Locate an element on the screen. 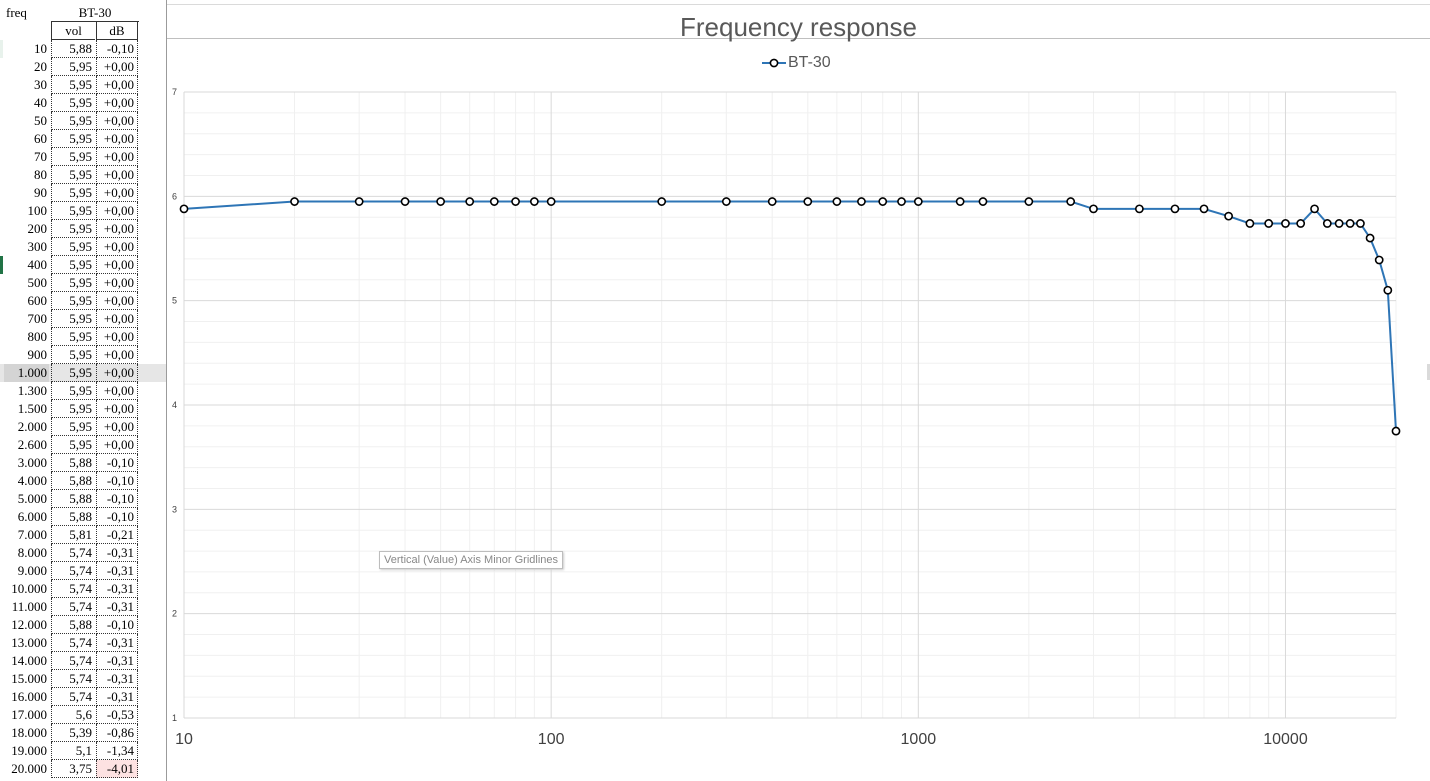 The height and width of the screenshot is (781, 1430). cell-freq: 100 is located at coordinates (37, 210).